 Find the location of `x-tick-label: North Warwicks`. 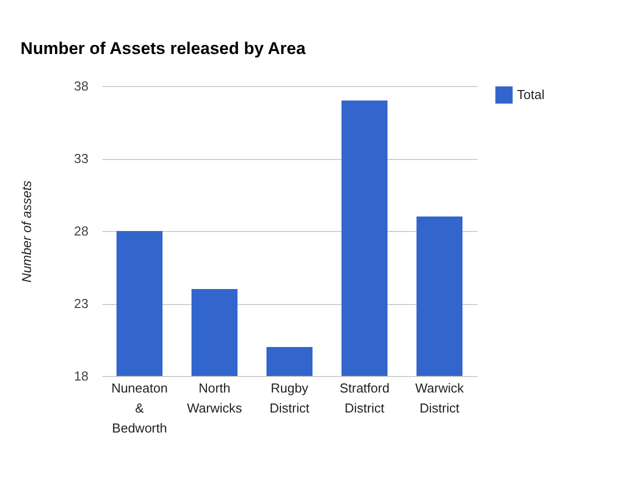

x-tick-label: North Warwicks is located at coordinates (214, 398).